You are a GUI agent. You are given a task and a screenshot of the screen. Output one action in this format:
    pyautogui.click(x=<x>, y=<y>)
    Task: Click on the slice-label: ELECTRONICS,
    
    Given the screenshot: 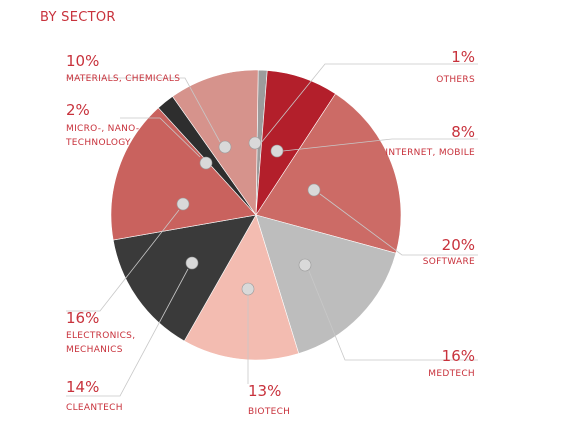 What is the action you would take?
    pyautogui.click(x=100, y=336)
    